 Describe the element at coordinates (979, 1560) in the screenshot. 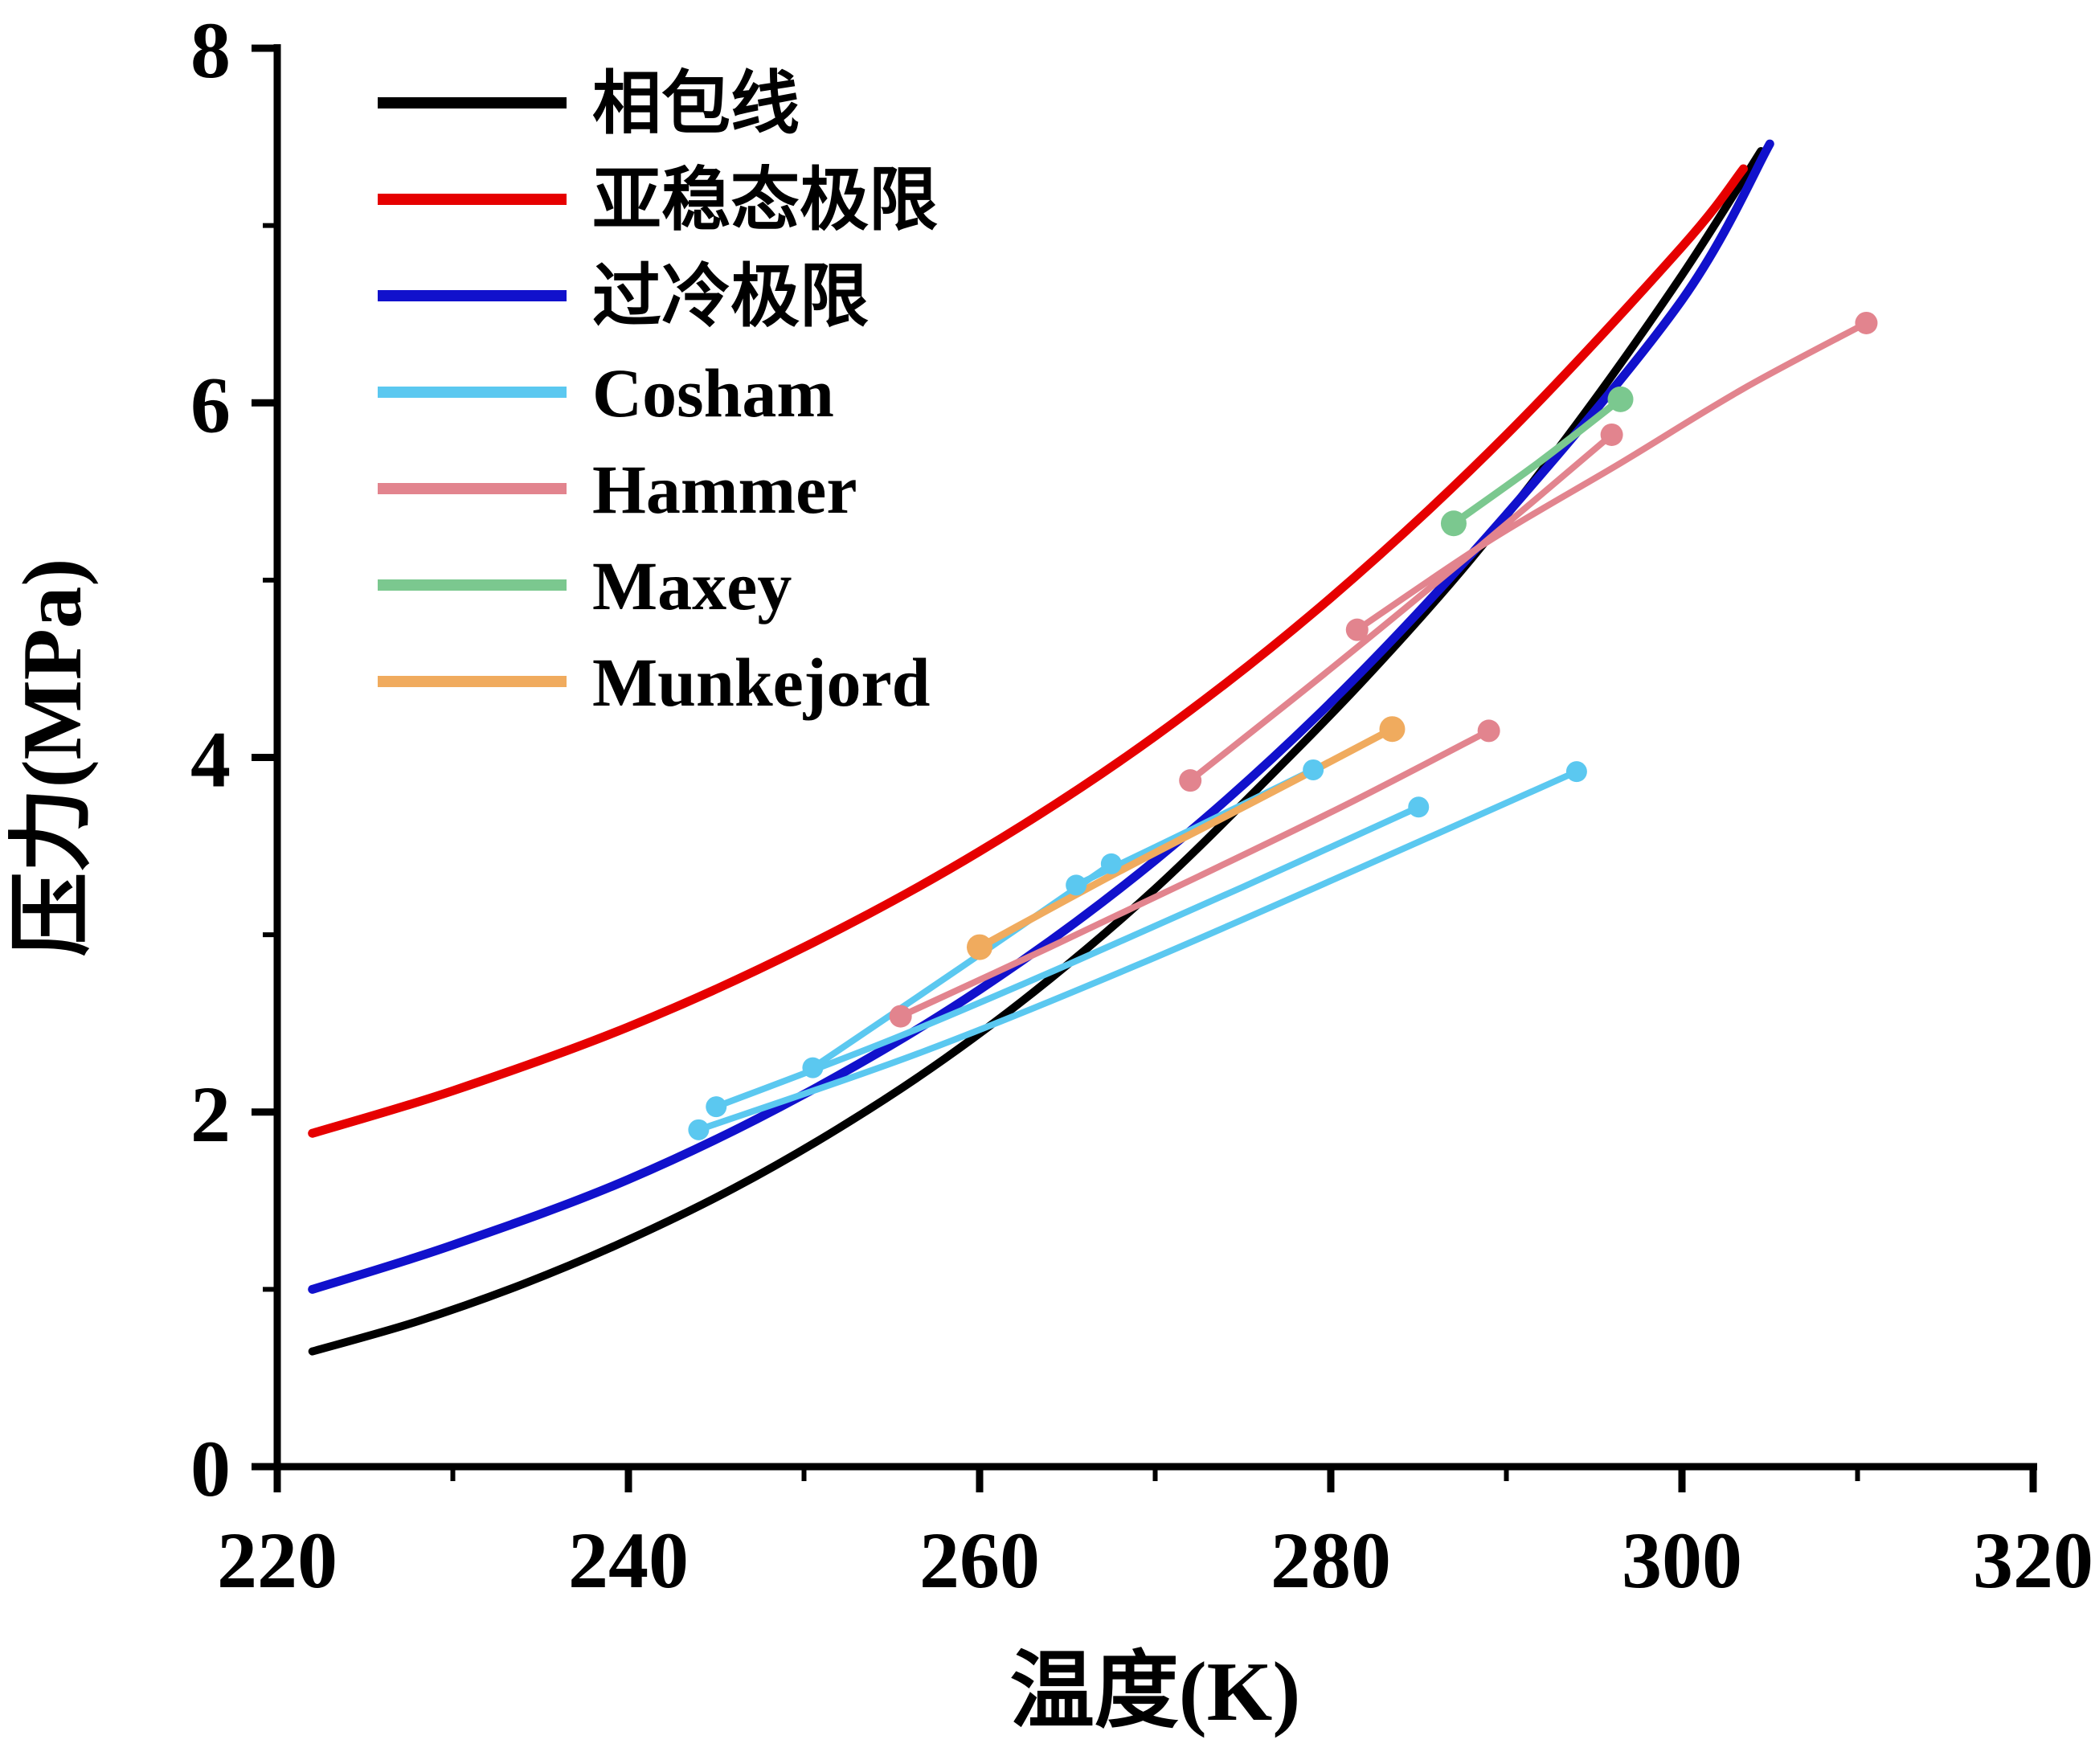

I see `x-tick-label: 260` at that location.